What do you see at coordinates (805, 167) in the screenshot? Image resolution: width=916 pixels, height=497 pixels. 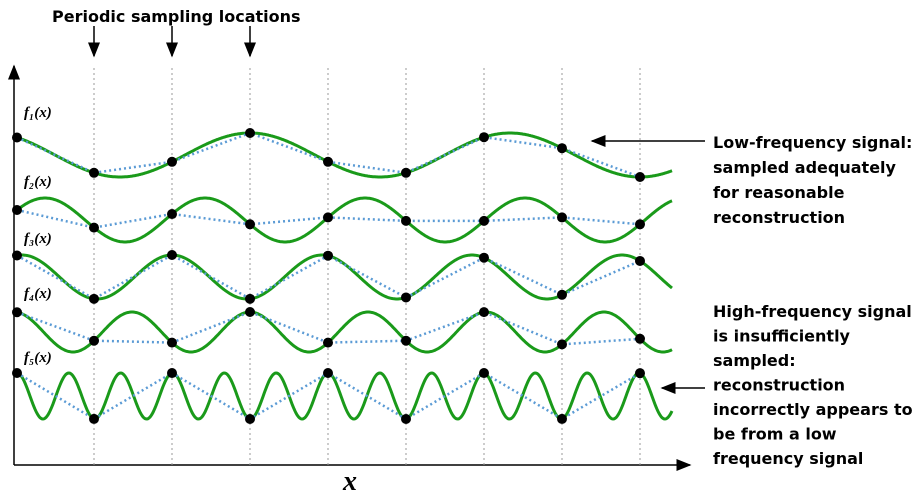 I see `annotation: sampled adequately` at bounding box center [805, 167].